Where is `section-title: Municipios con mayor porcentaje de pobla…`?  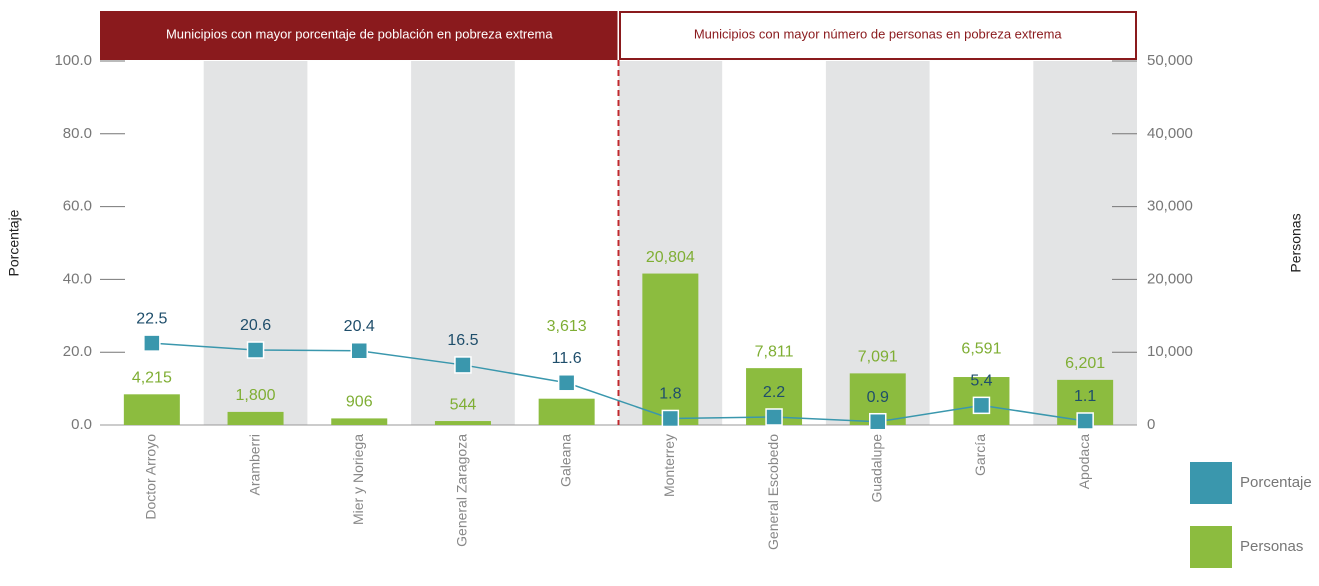
section-title: Municipios con mayor porcentaje de pobla… is located at coordinates (359, 33).